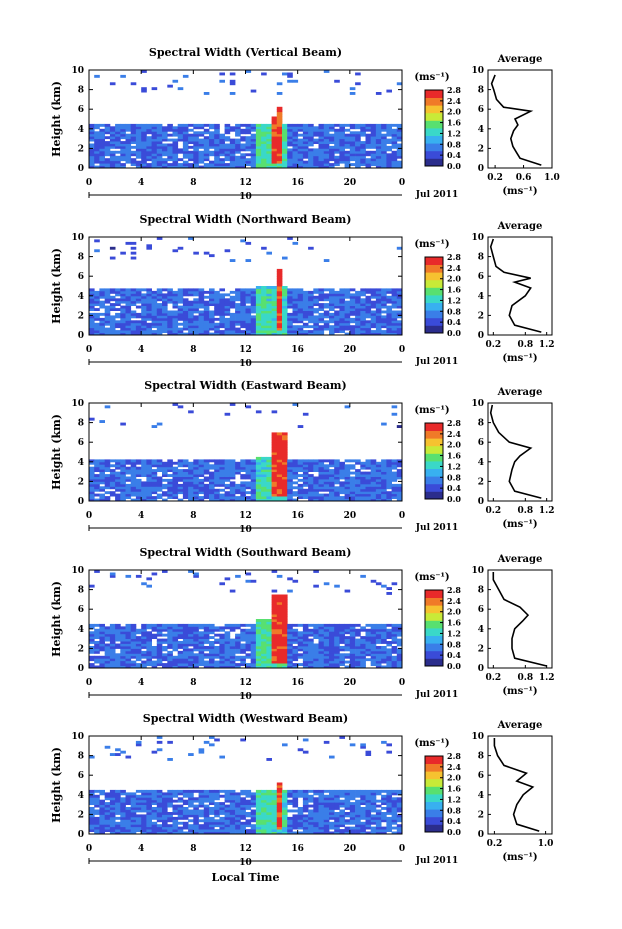 The height and width of the screenshot is (929, 622). Describe the element at coordinates (520, 452) in the screenshot. I see `average-frame` at that location.